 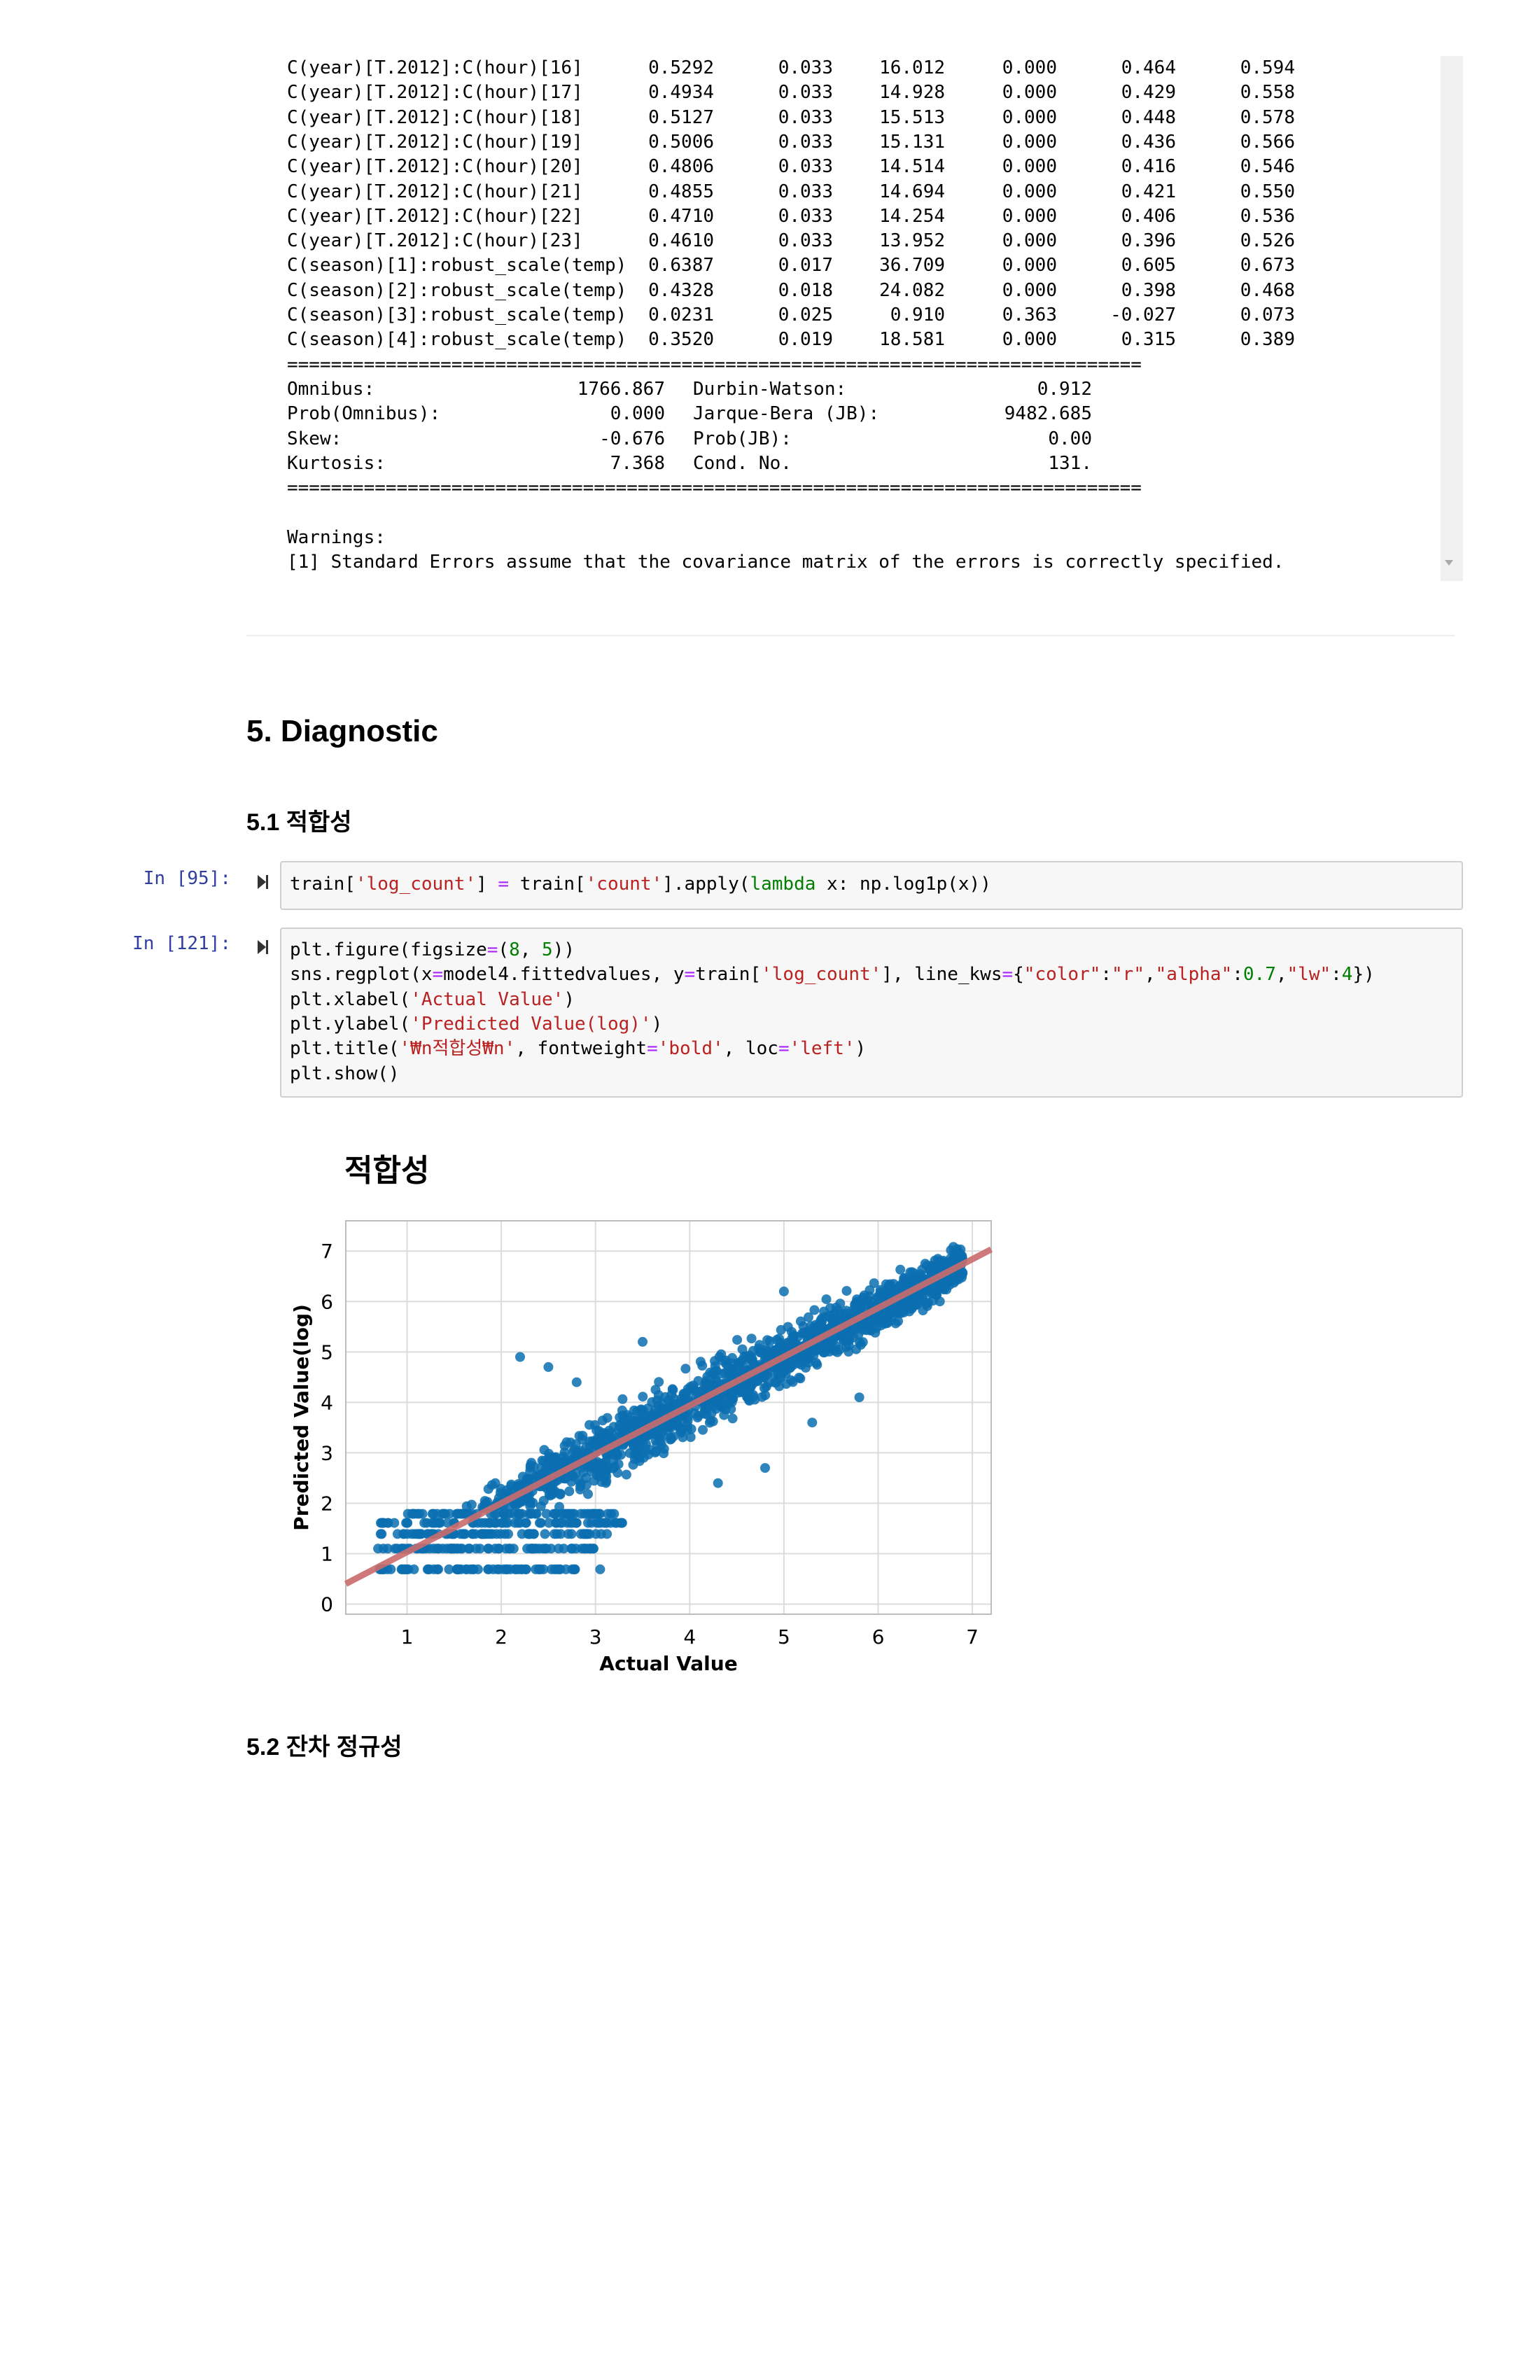 What do you see at coordinates (435, 241) in the screenshot?
I see `coef-name: C(year)[T.2012]:C(hour)[23]` at bounding box center [435, 241].